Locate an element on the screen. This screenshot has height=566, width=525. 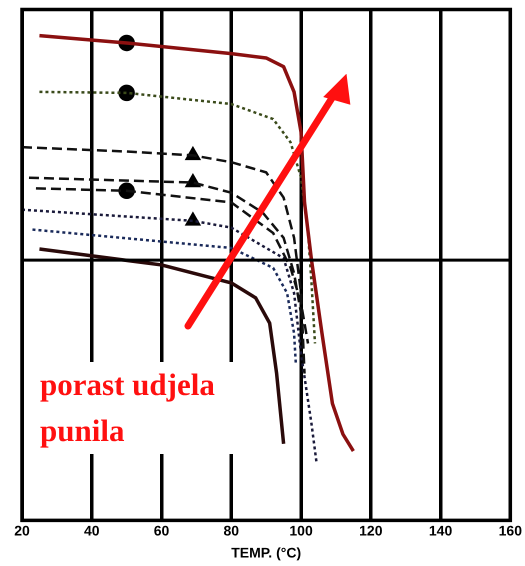
x-tick-label: 80 is located at coordinates (231, 530).